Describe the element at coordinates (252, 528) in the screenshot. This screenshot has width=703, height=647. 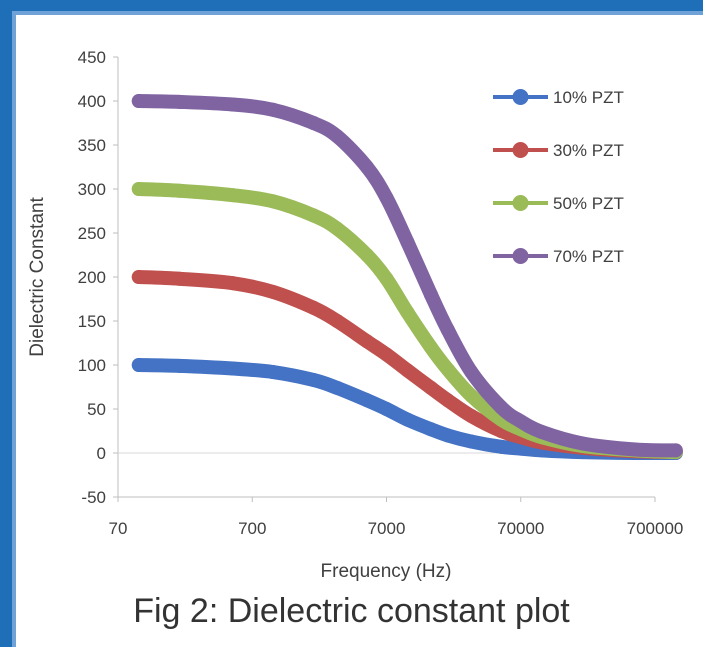
I see `x-tick-label: 700` at that location.